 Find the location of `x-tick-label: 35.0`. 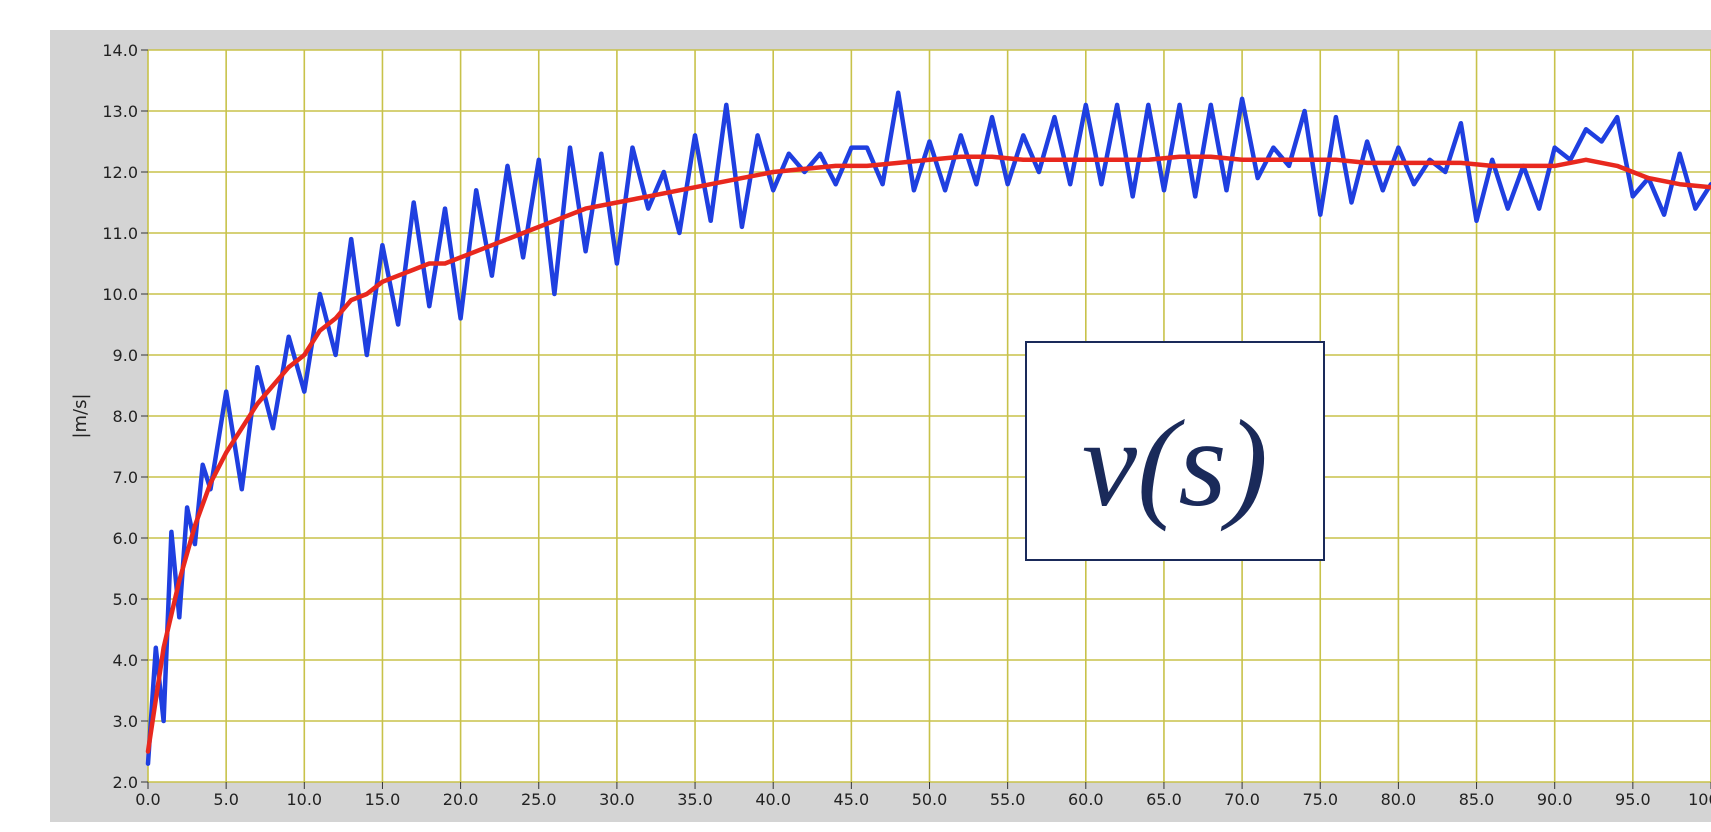

x-tick-label: 35.0 is located at coordinates (695, 799).